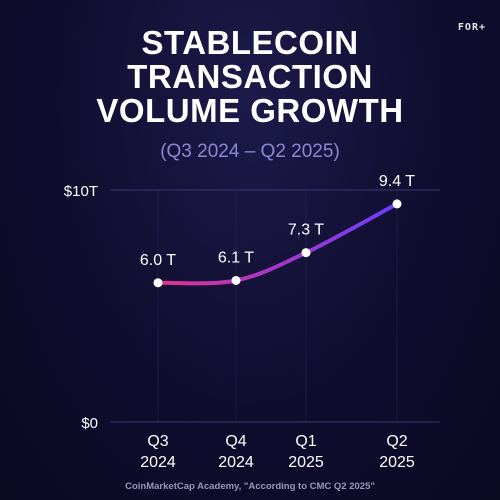 Image resolution: width=500 pixels, height=500 pixels. What do you see at coordinates (250, 42) in the screenshot?
I see `title-line-1: STABLECOIN` at bounding box center [250, 42].